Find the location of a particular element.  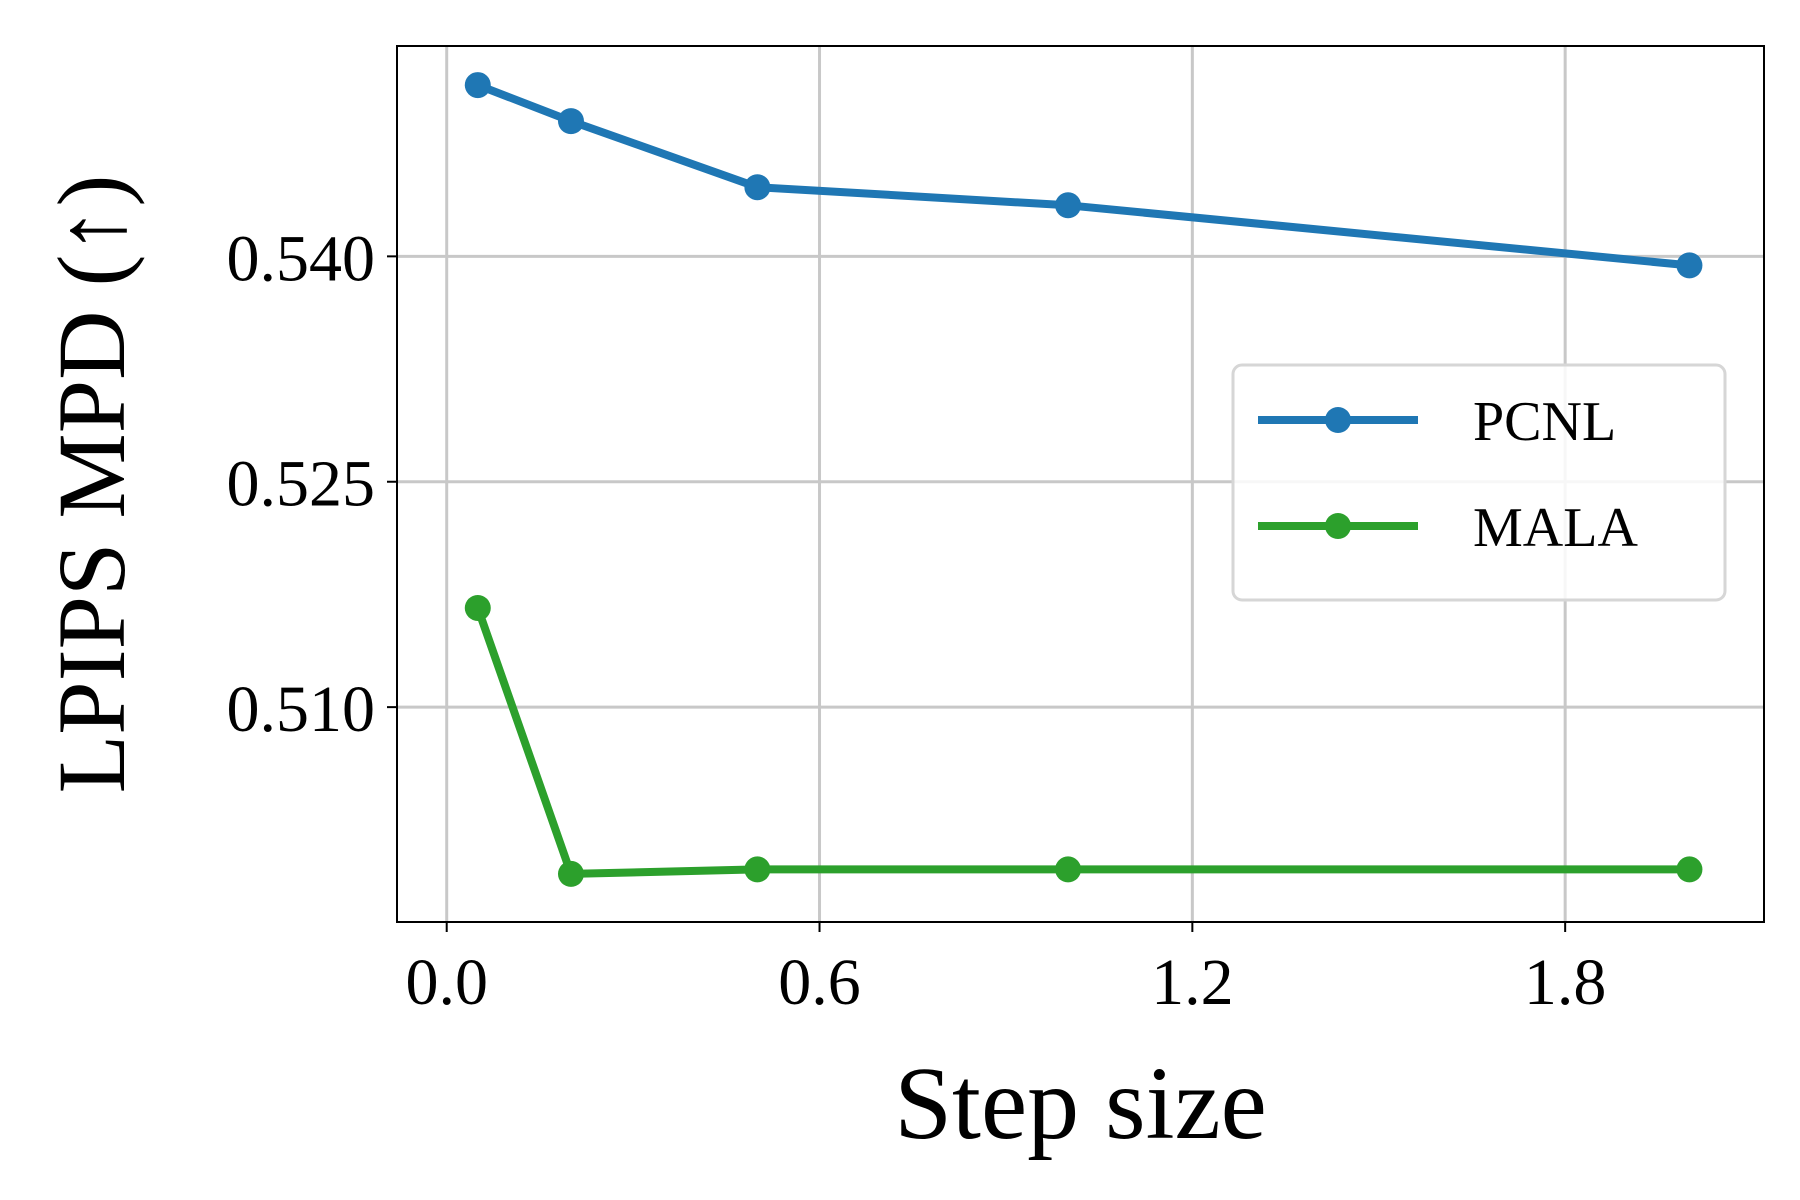

x-axis-title: Step size is located at coordinates (1080, 1103).